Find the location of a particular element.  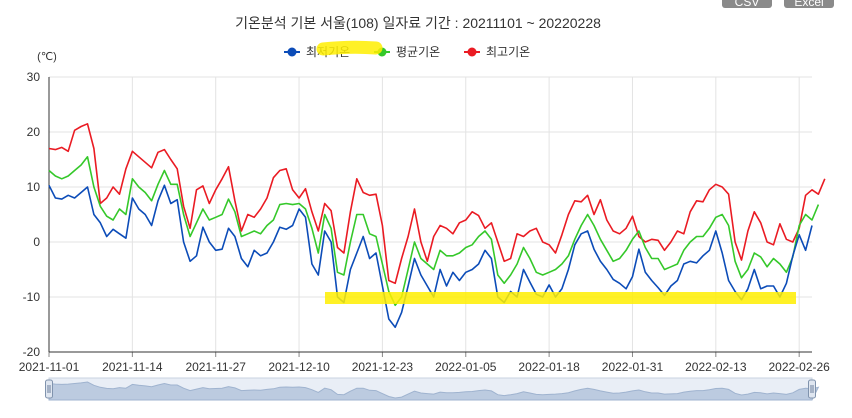

x-tick-label: 2021-12-10 is located at coordinates (299, 367).